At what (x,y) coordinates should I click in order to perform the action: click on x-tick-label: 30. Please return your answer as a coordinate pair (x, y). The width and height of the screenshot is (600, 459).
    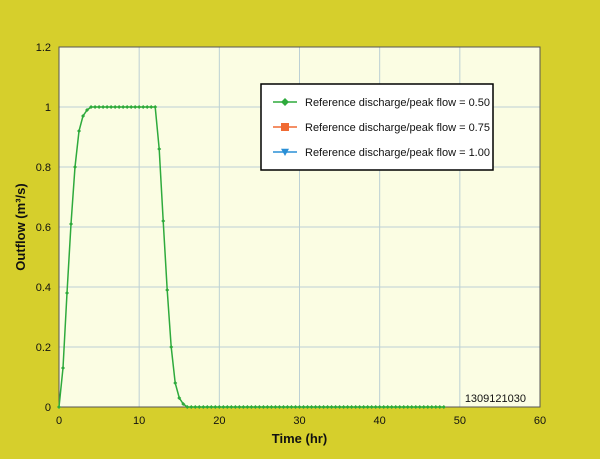
    Looking at the image, I should click on (299, 421).